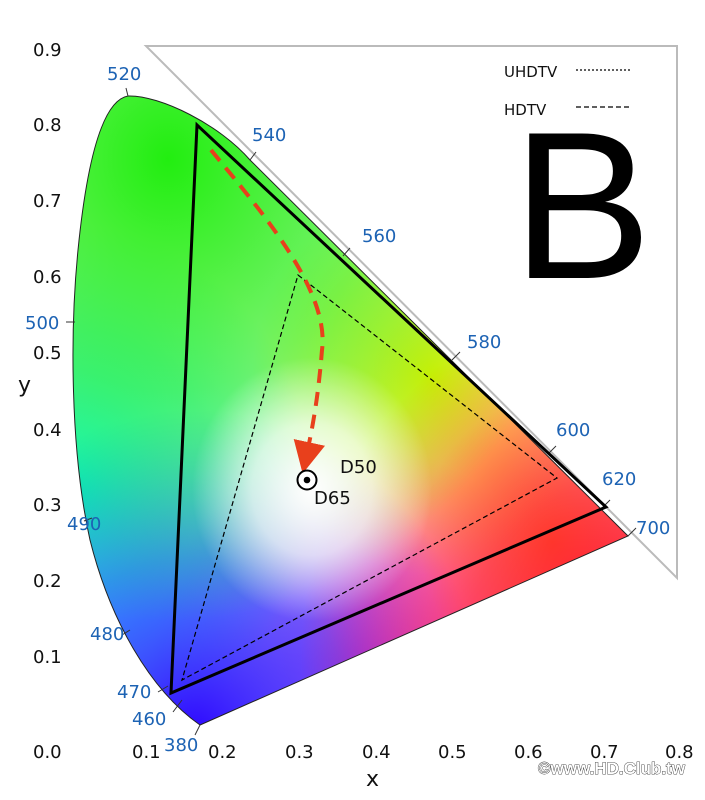 The height and width of the screenshot is (800, 705). I want to click on x-tick-label: 0.2, so click(222, 752).